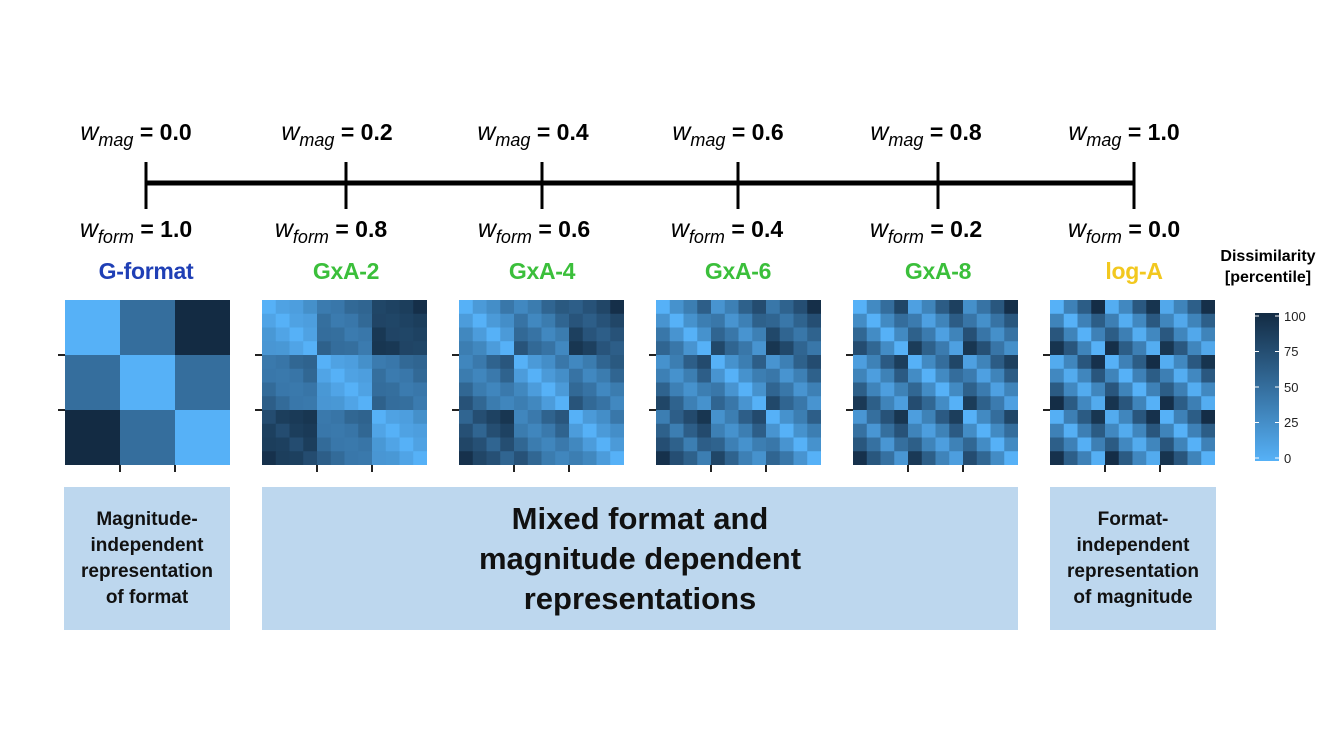 Image resolution: width=1333 pixels, height=750 pixels. Describe the element at coordinates (1288, 458) in the screenshot. I see `colorbar-tick-0: 0` at that location.